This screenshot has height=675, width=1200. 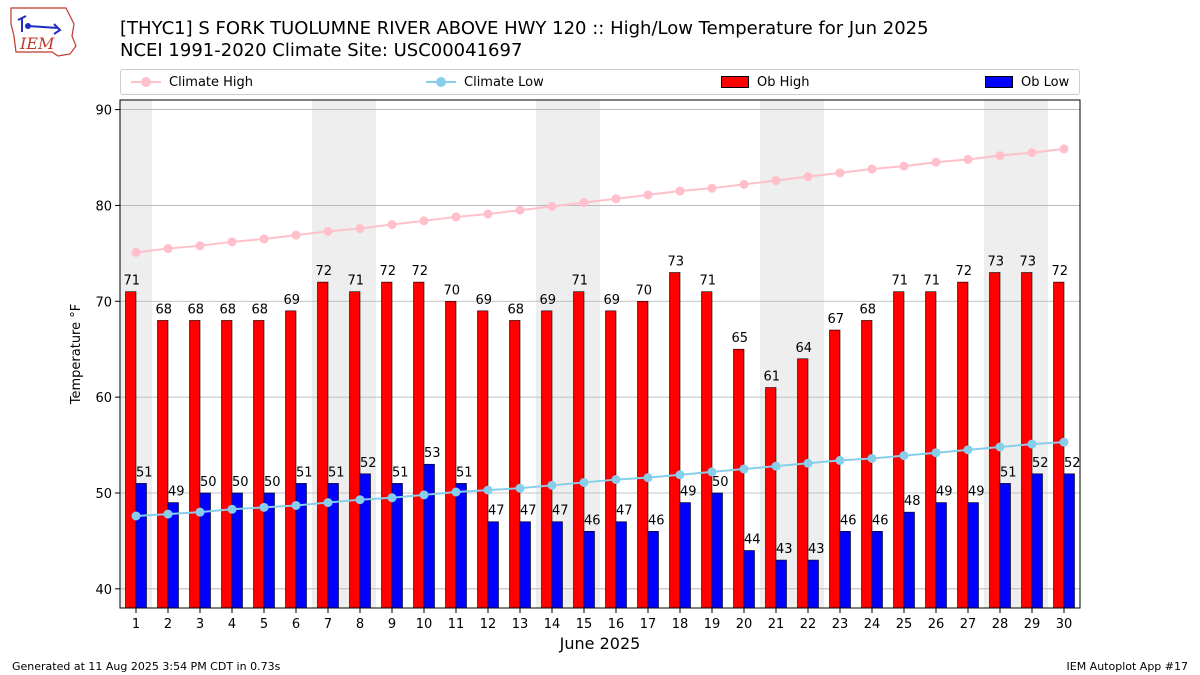 I want to click on ob-low-label-25: 48, so click(x=912, y=501).